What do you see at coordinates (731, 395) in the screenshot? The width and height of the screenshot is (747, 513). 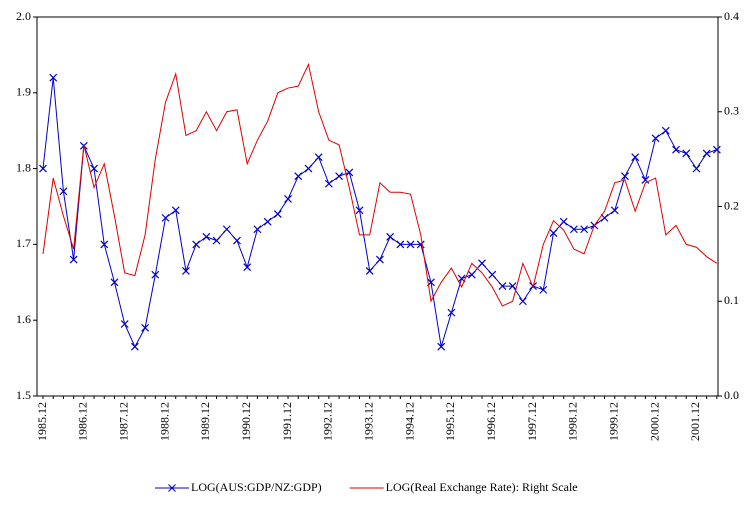 I see `y2-tick-label: 0.0` at bounding box center [731, 395].